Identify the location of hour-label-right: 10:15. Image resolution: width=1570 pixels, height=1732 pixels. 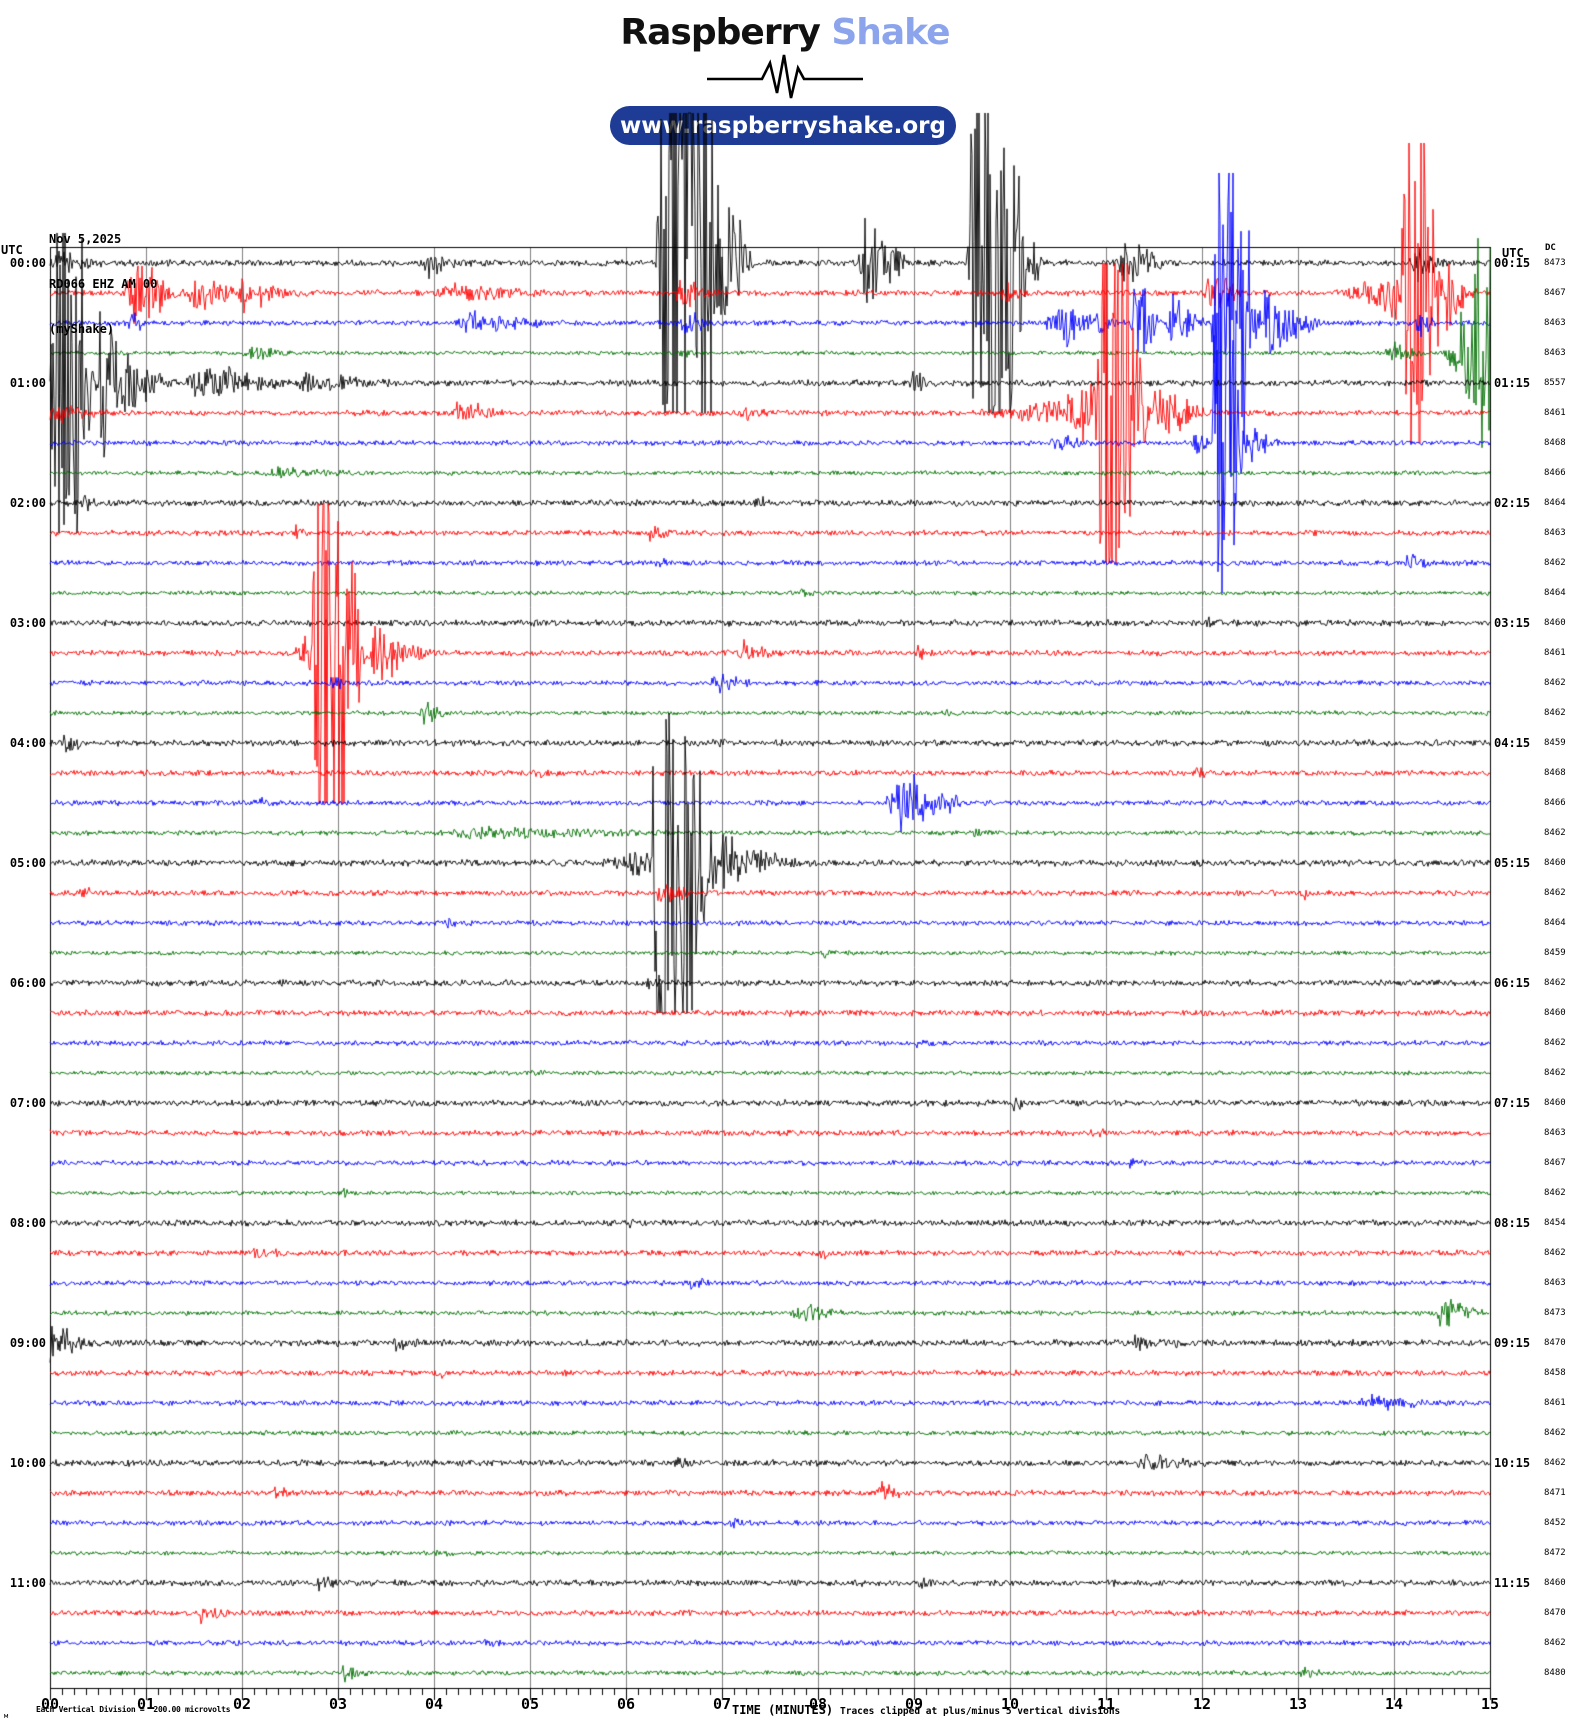
(1512, 1463).